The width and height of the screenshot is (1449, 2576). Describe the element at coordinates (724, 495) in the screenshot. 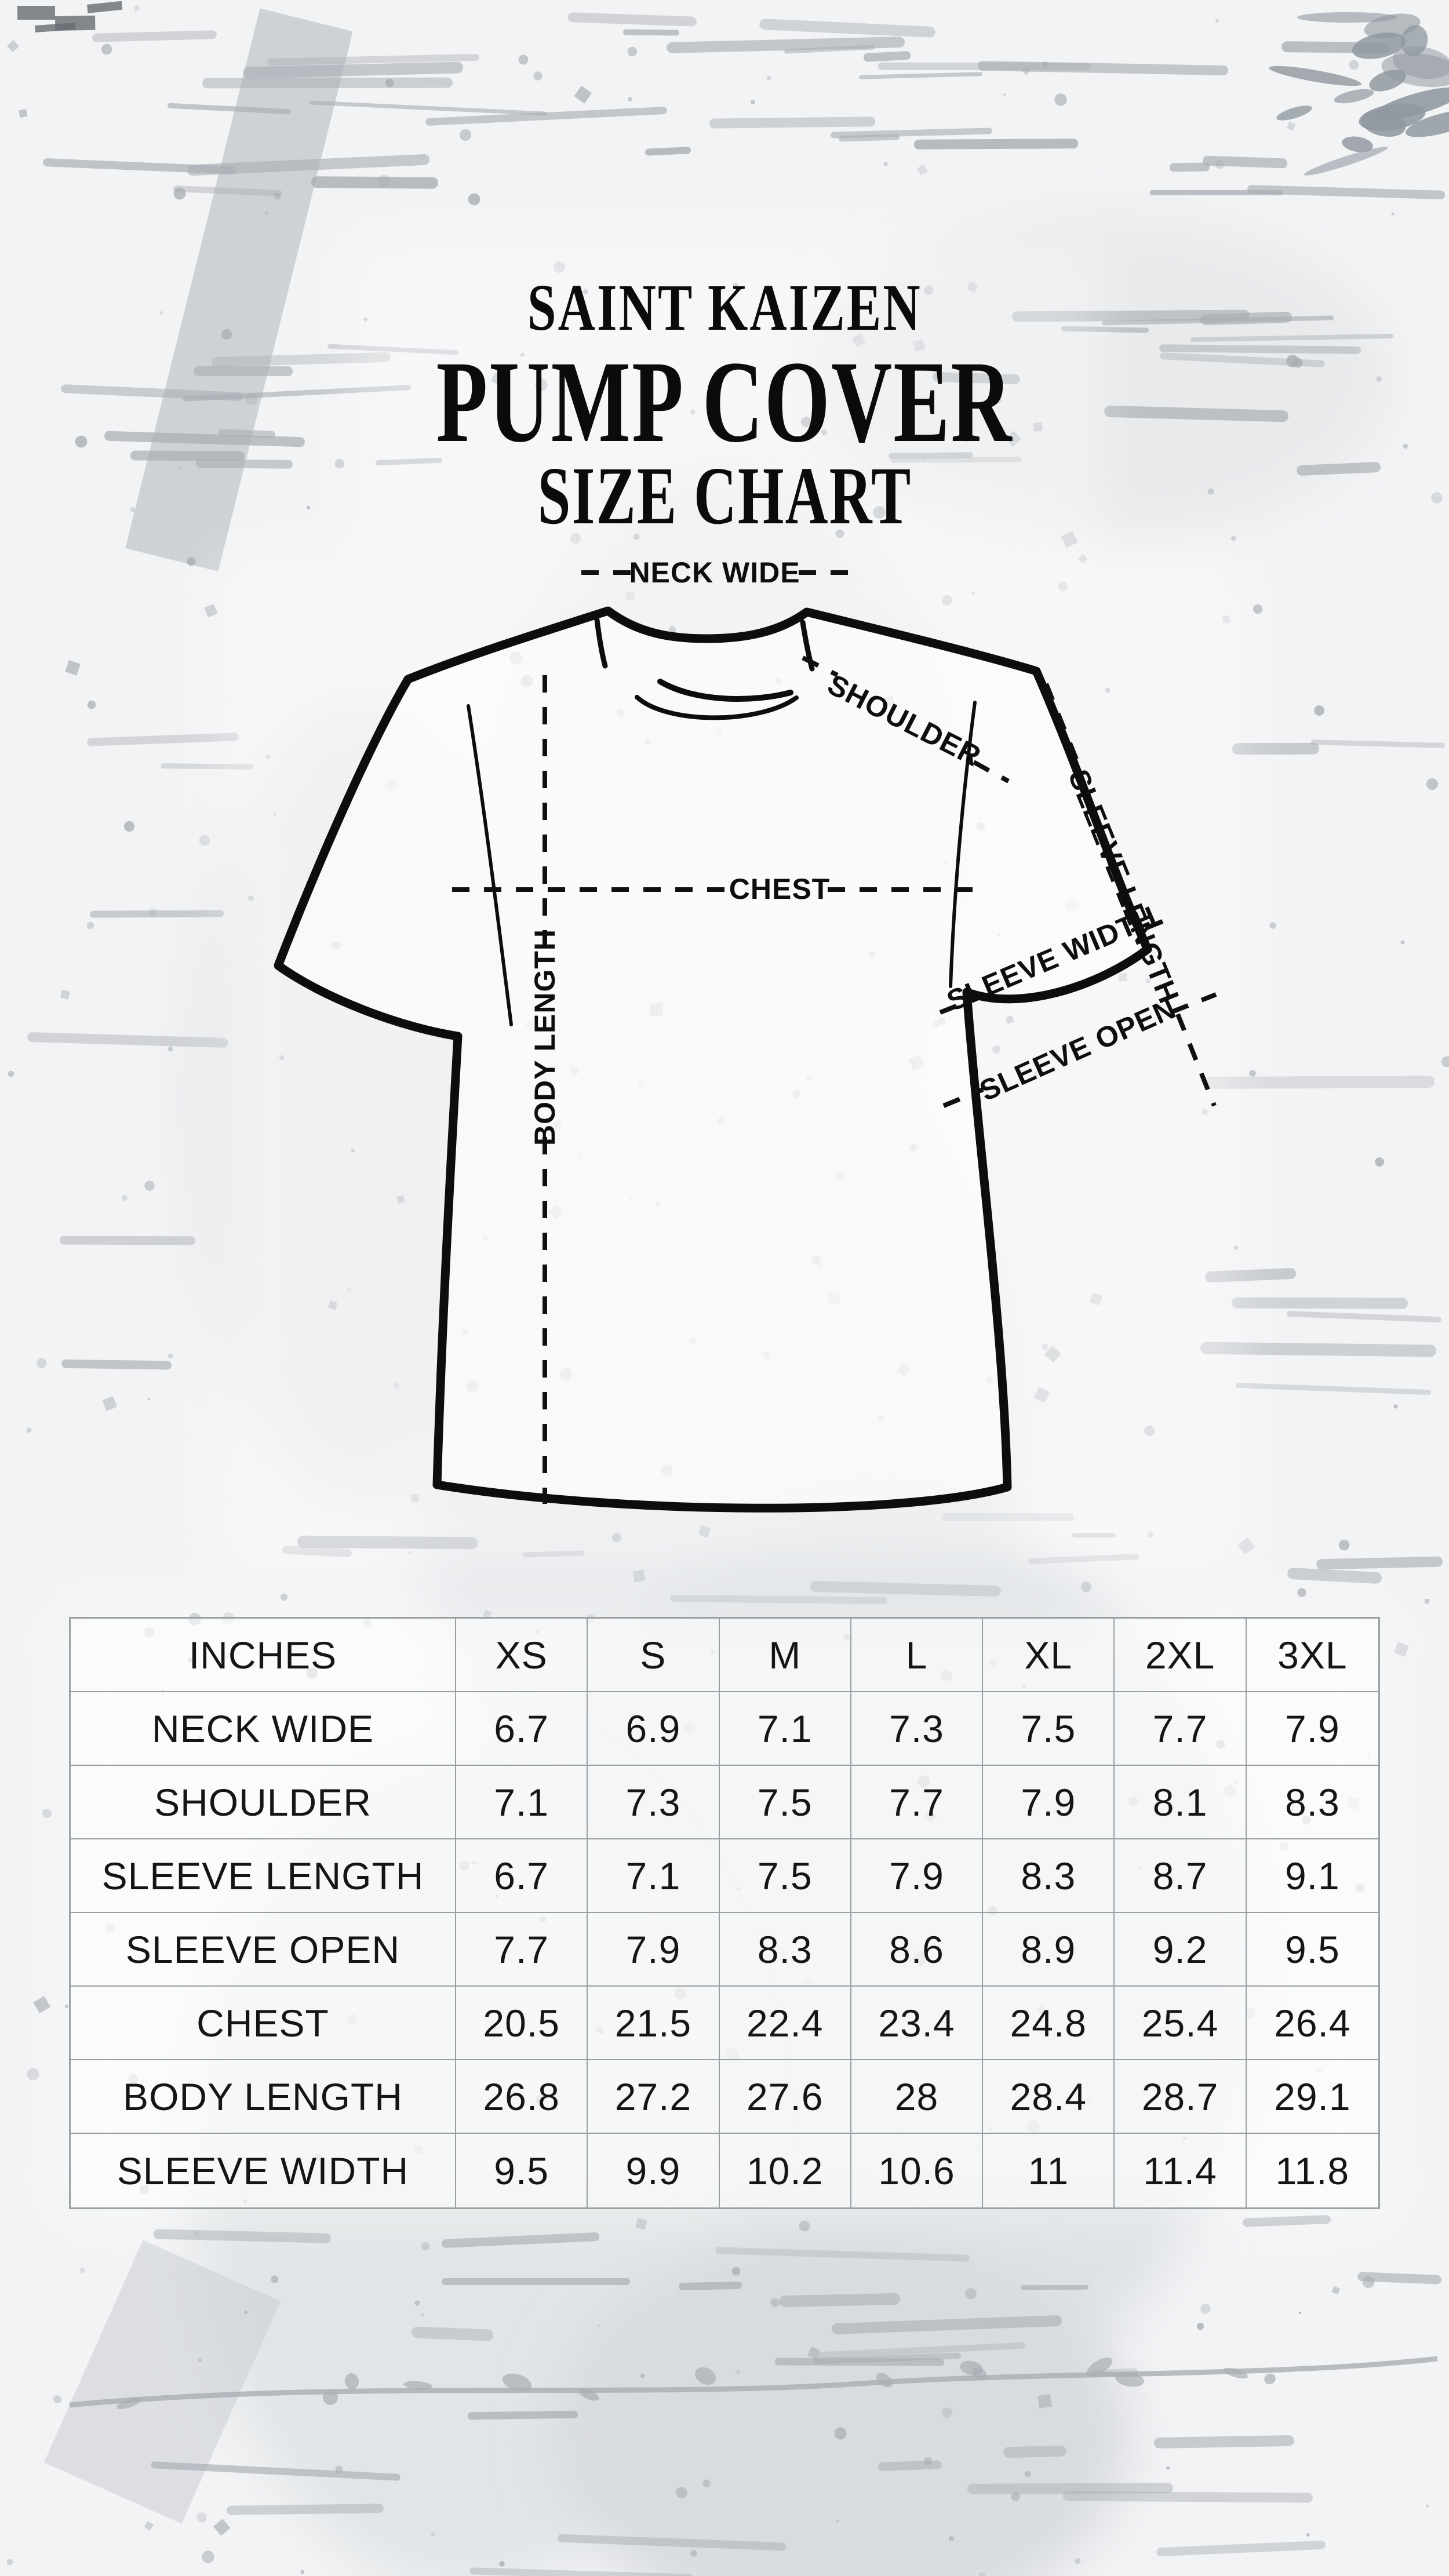

I see `size-chart-title: SIZE CHART` at that location.